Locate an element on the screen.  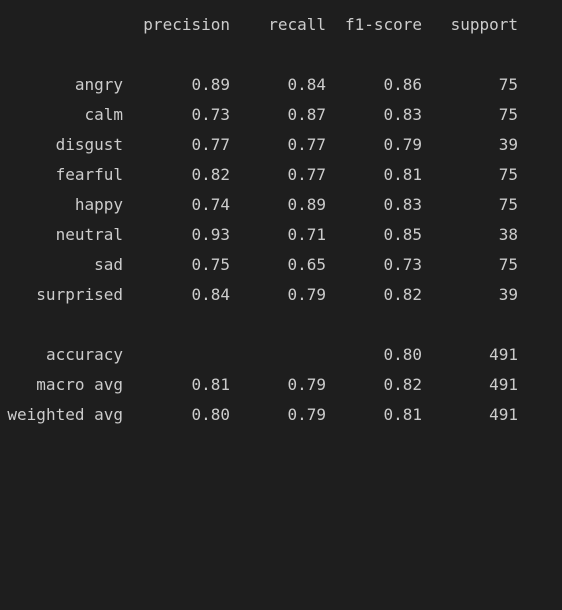
row-precision: 0.77 is located at coordinates (210, 144).